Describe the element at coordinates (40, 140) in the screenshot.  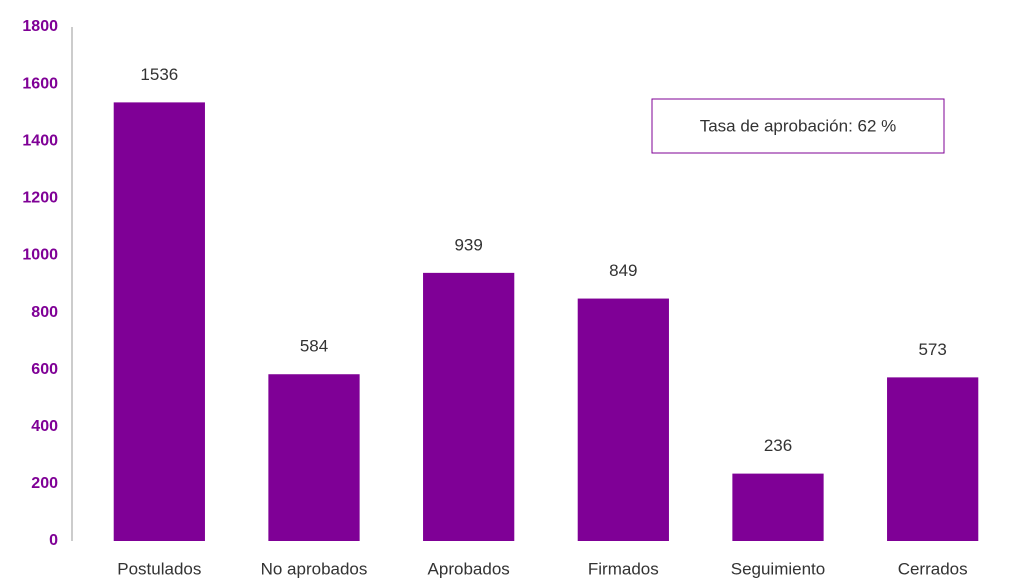
I see `y-tick-label: 1400` at that location.